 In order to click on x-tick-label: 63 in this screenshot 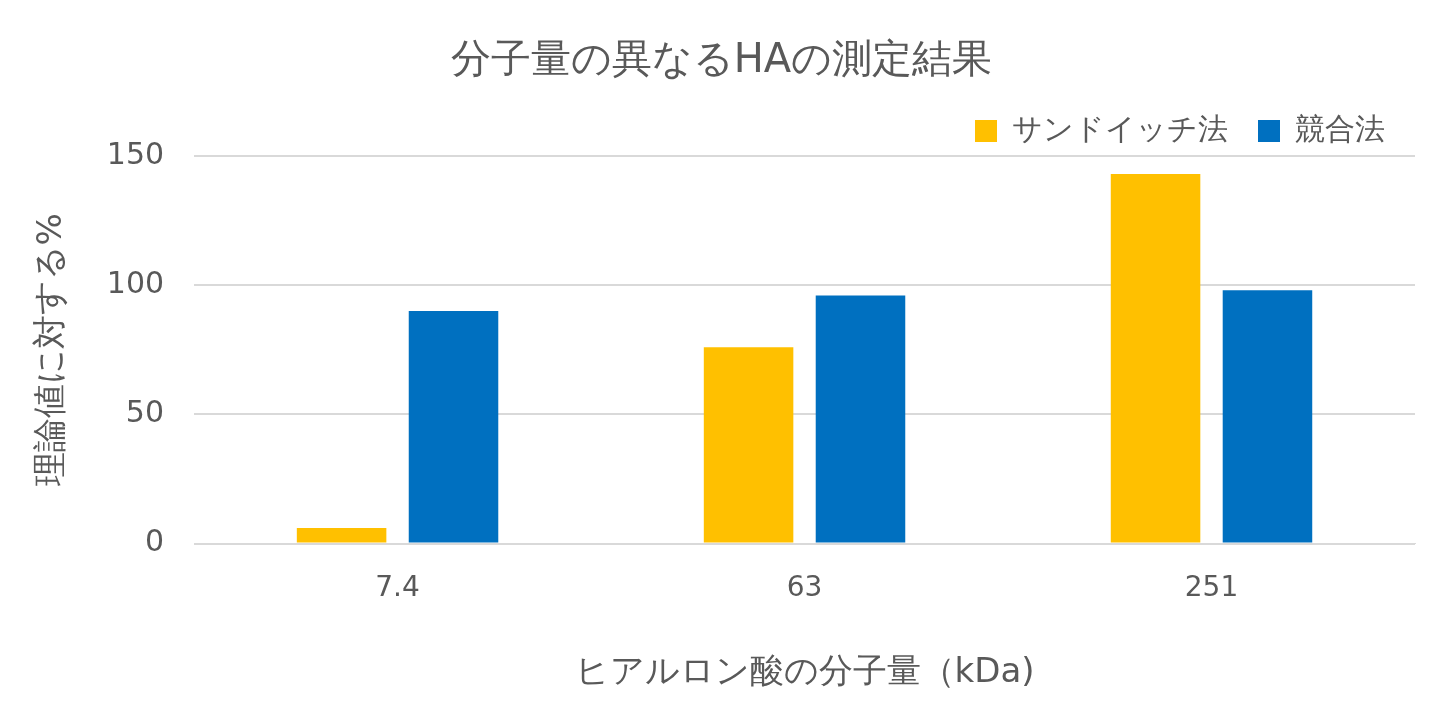, I will do `click(804, 586)`.